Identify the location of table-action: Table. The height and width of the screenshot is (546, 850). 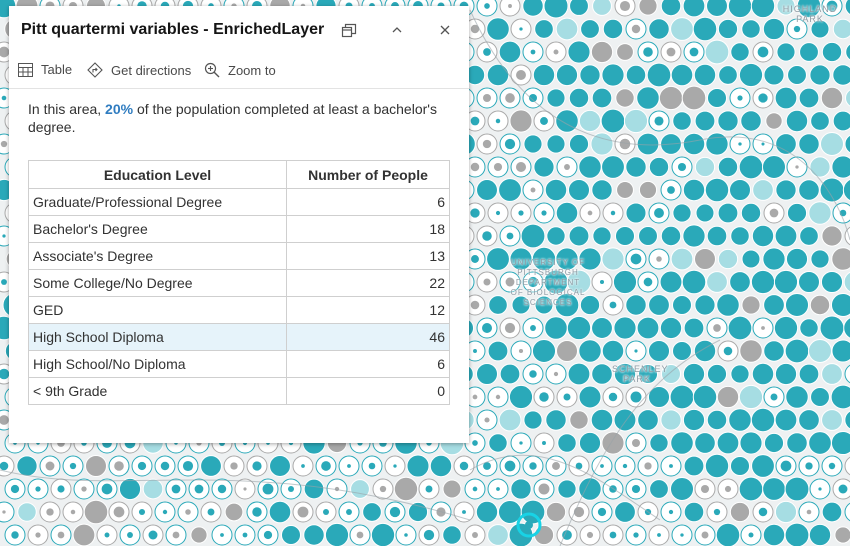
(45, 69).